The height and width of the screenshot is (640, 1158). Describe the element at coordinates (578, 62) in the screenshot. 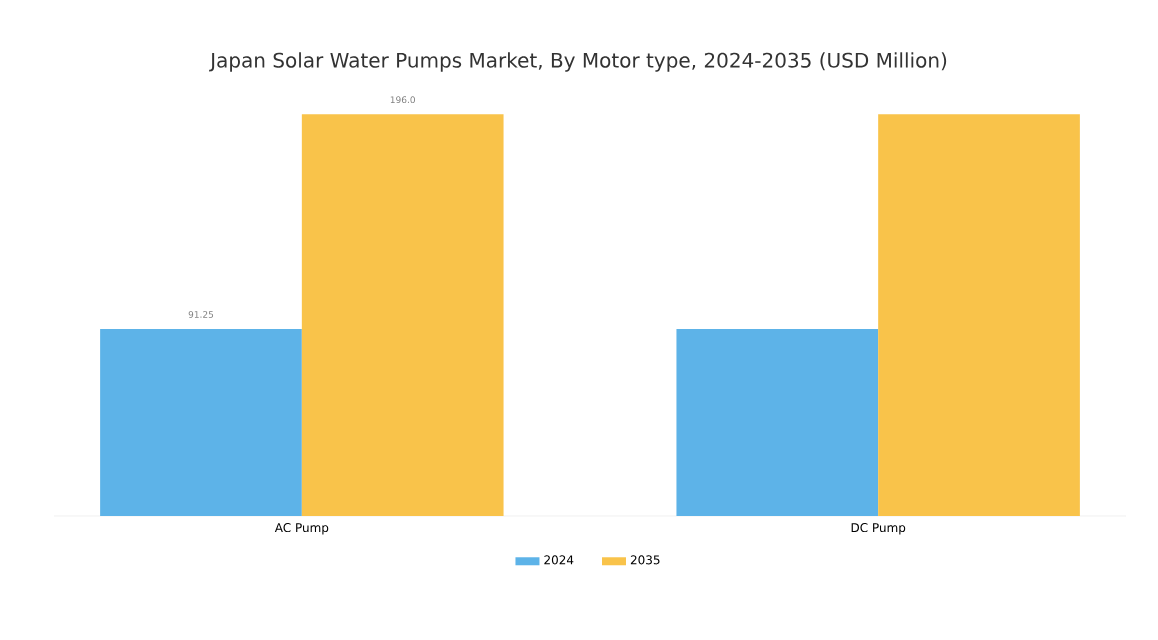

I see `chart-title: Japan Solar Water Pumps Market, By Motor type, 2024-2035 (USD Million)` at that location.